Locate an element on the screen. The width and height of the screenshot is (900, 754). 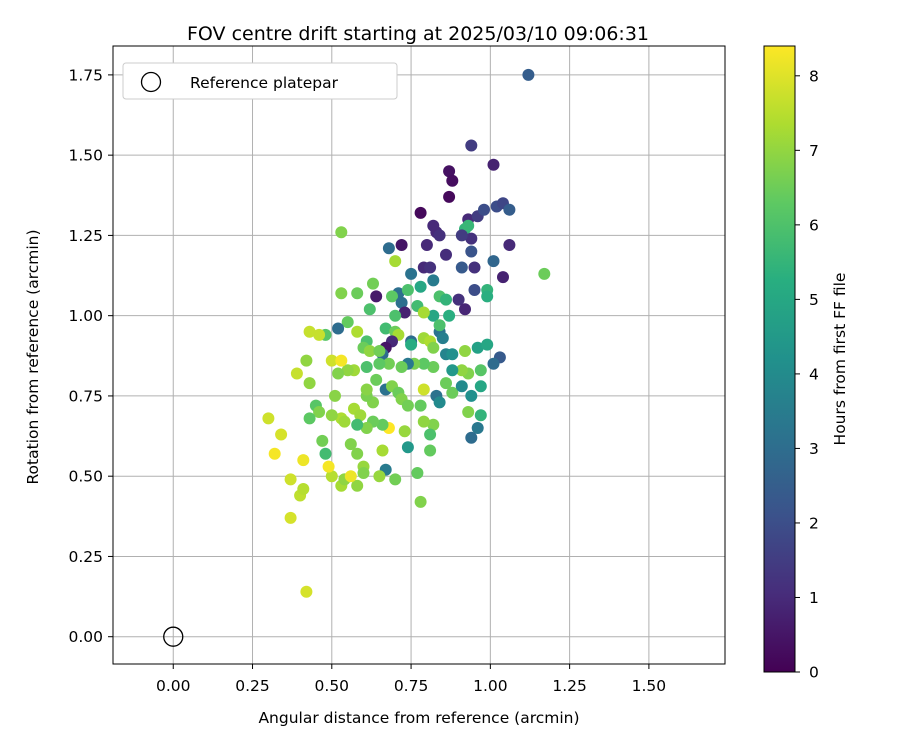
x-axis-label: Angular distance from reference (arcmin) is located at coordinates (418, 718).